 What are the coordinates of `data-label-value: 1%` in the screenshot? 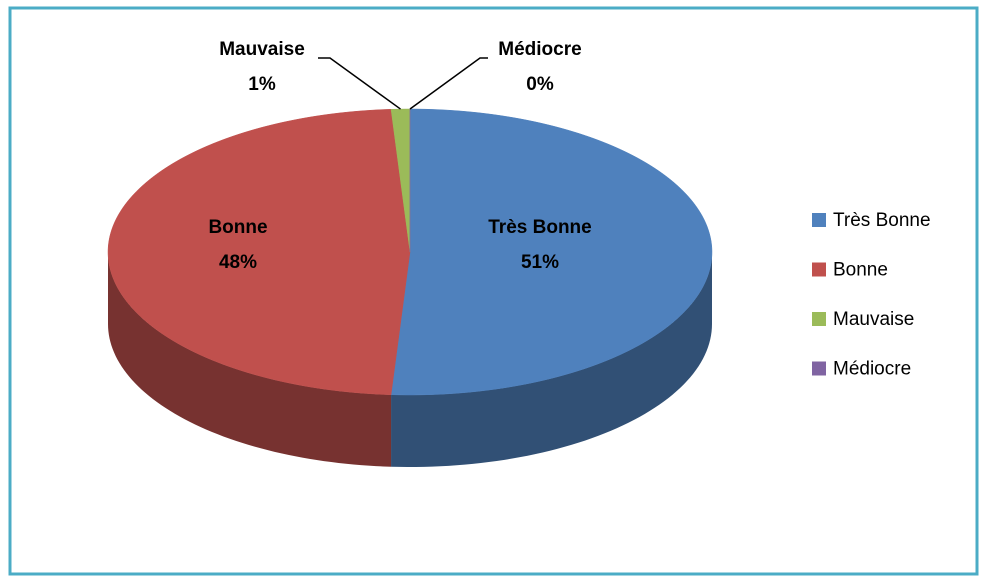 It's located at (262, 84).